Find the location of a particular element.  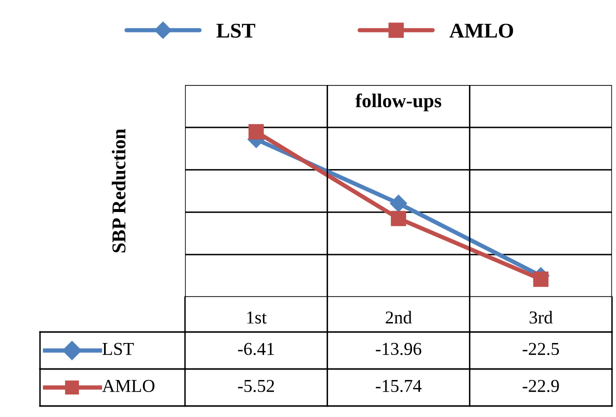

text: AMLO is located at coordinates (128, 386).